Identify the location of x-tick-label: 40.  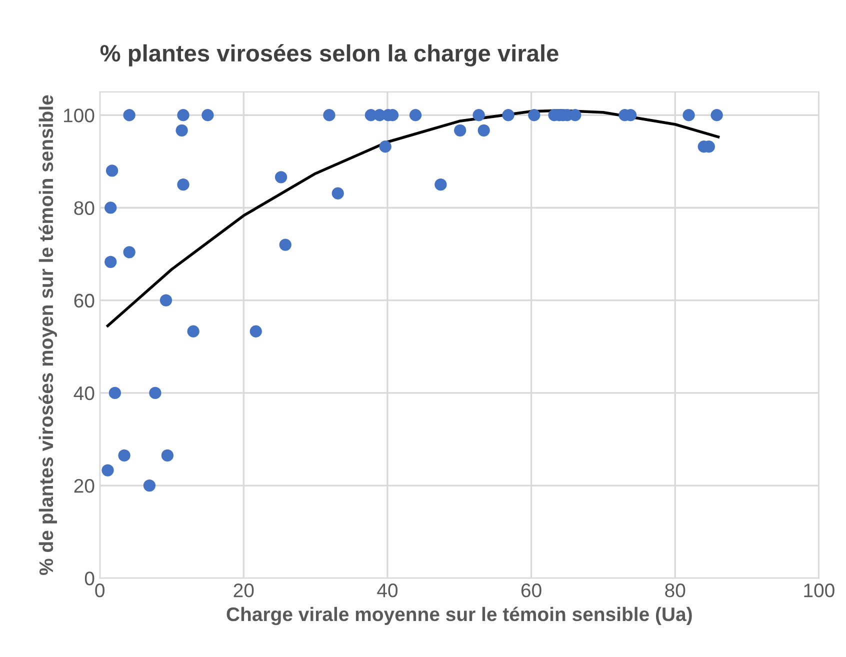
(387, 591).